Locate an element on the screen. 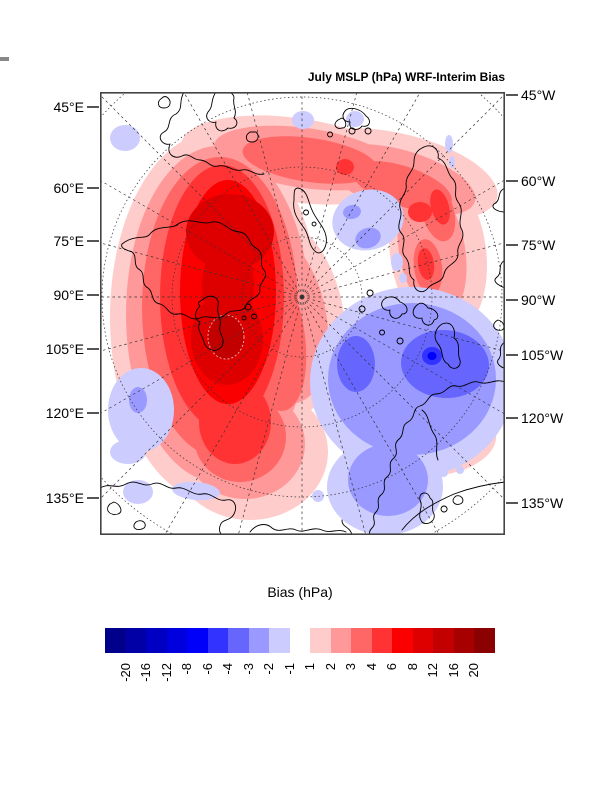 The image size is (612, 792). colorbar-tick-label: -8 is located at coordinates (187, 669).